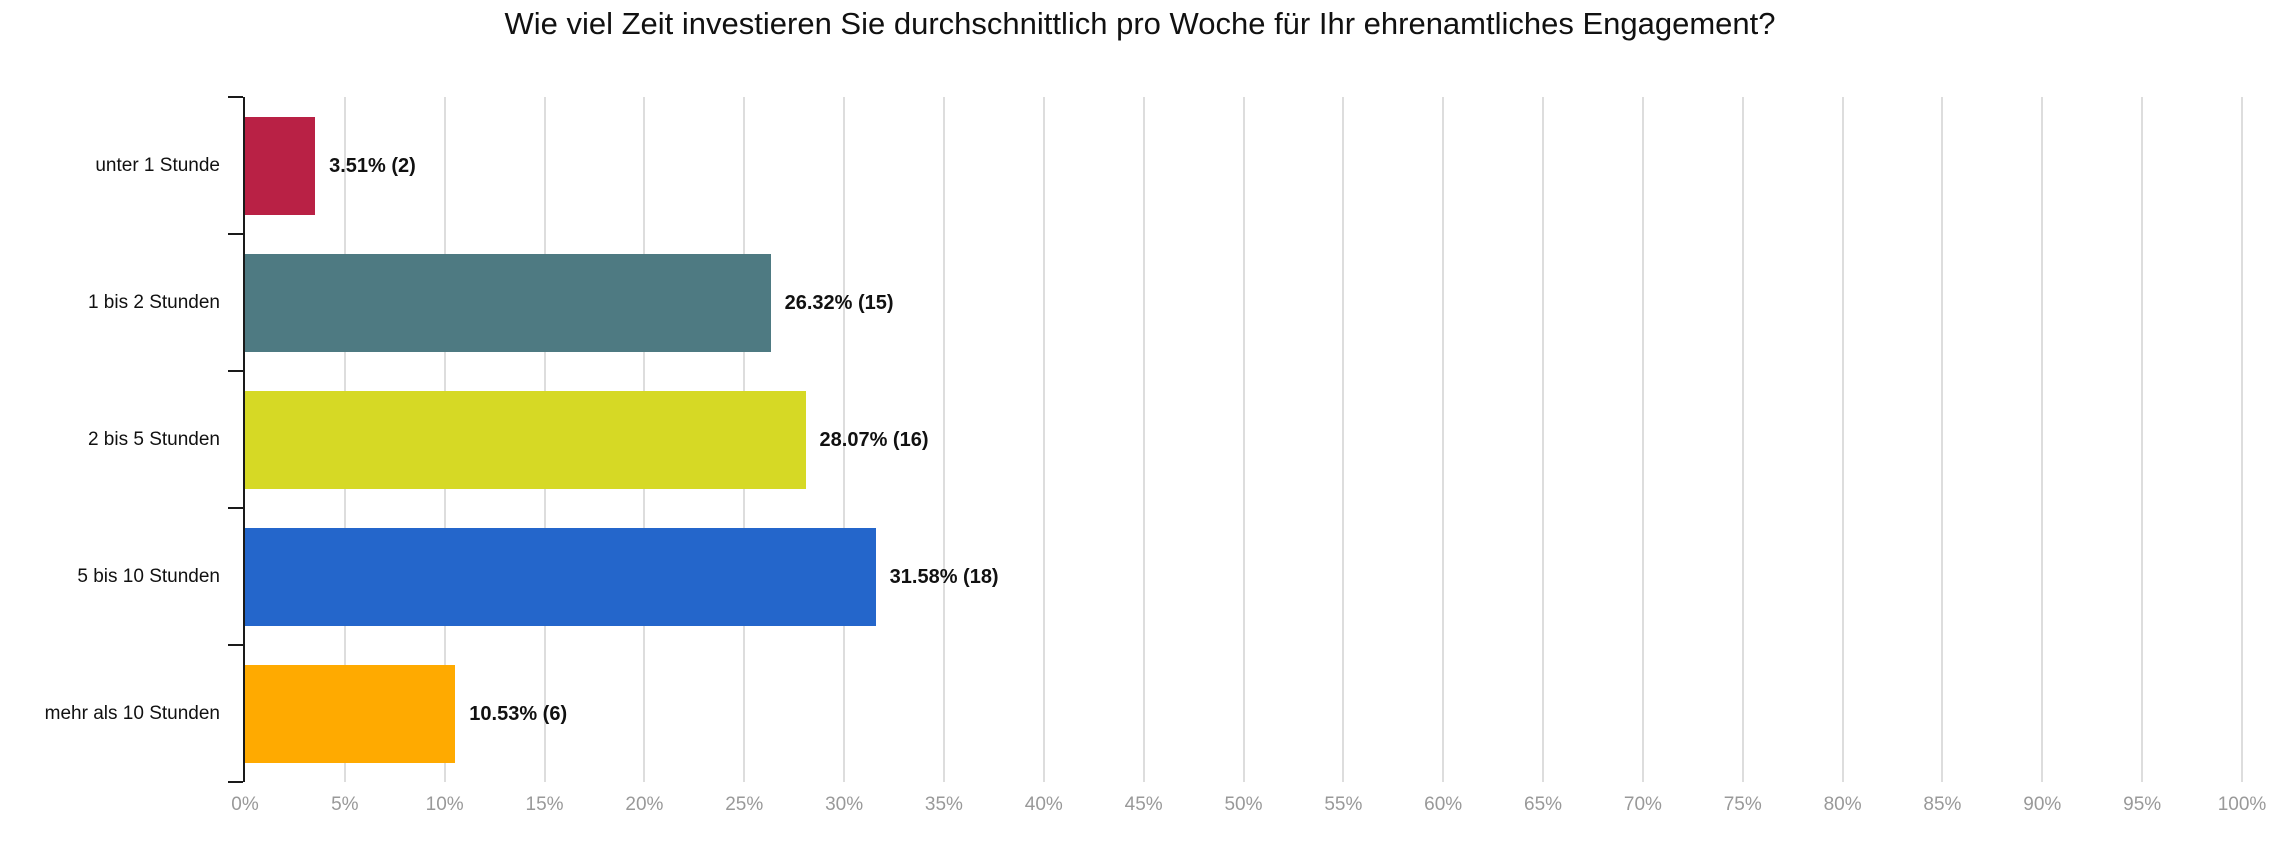 This screenshot has width=2280, height=850. What do you see at coordinates (245, 804) in the screenshot?
I see `x-axis-tick-label: 0%` at bounding box center [245, 804].